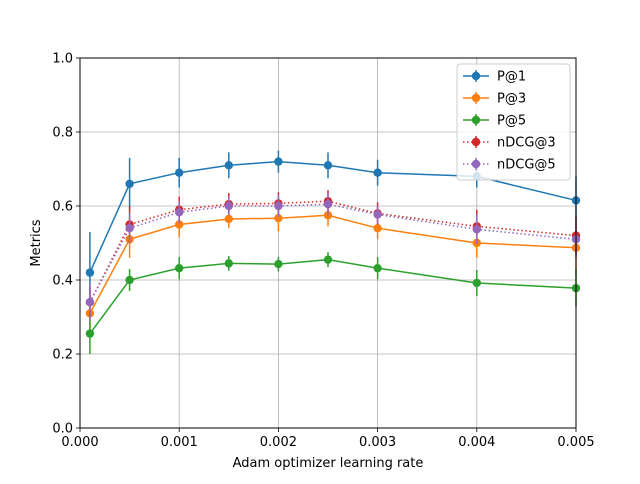 The image size is (640, 484). I want to click on y-tick-label: 0.0, so click(62, 429).